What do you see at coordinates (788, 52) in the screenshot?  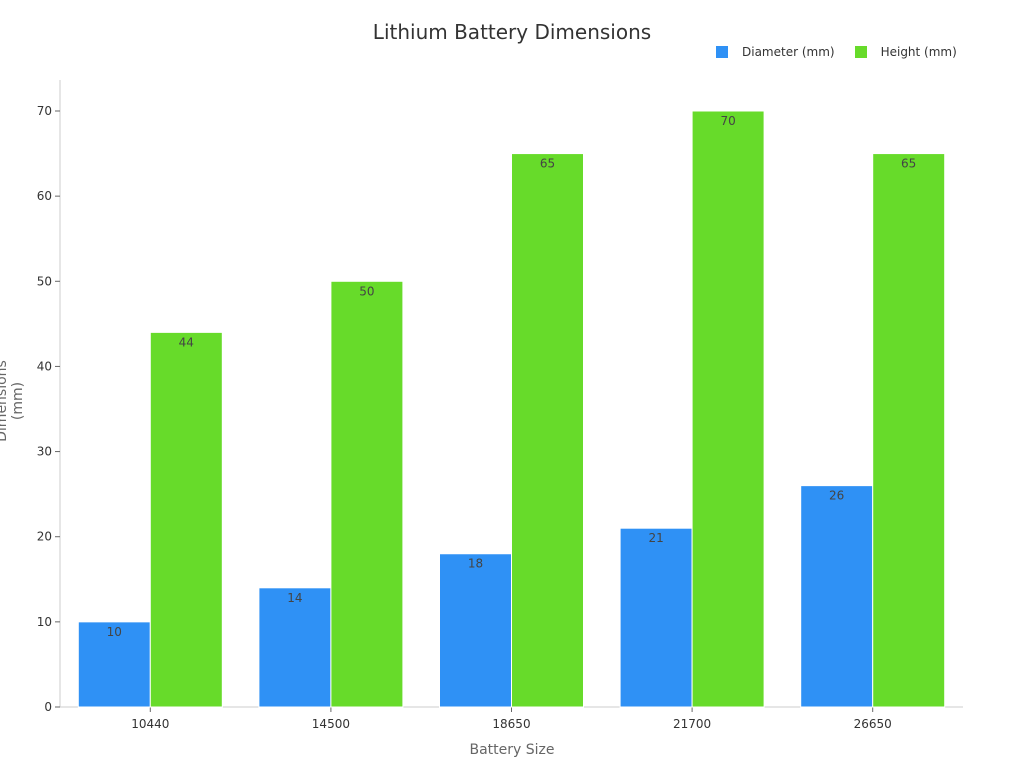 I see `legend-label-diameter: Diameter (mm)` at bounding box center [788, 52].